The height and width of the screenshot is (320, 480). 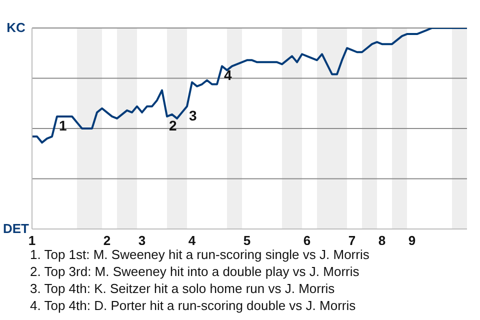 What do you see at coordinates (228, 75) in the screenshot?
I see `annotation: 4` at bounding box center [228, 75].